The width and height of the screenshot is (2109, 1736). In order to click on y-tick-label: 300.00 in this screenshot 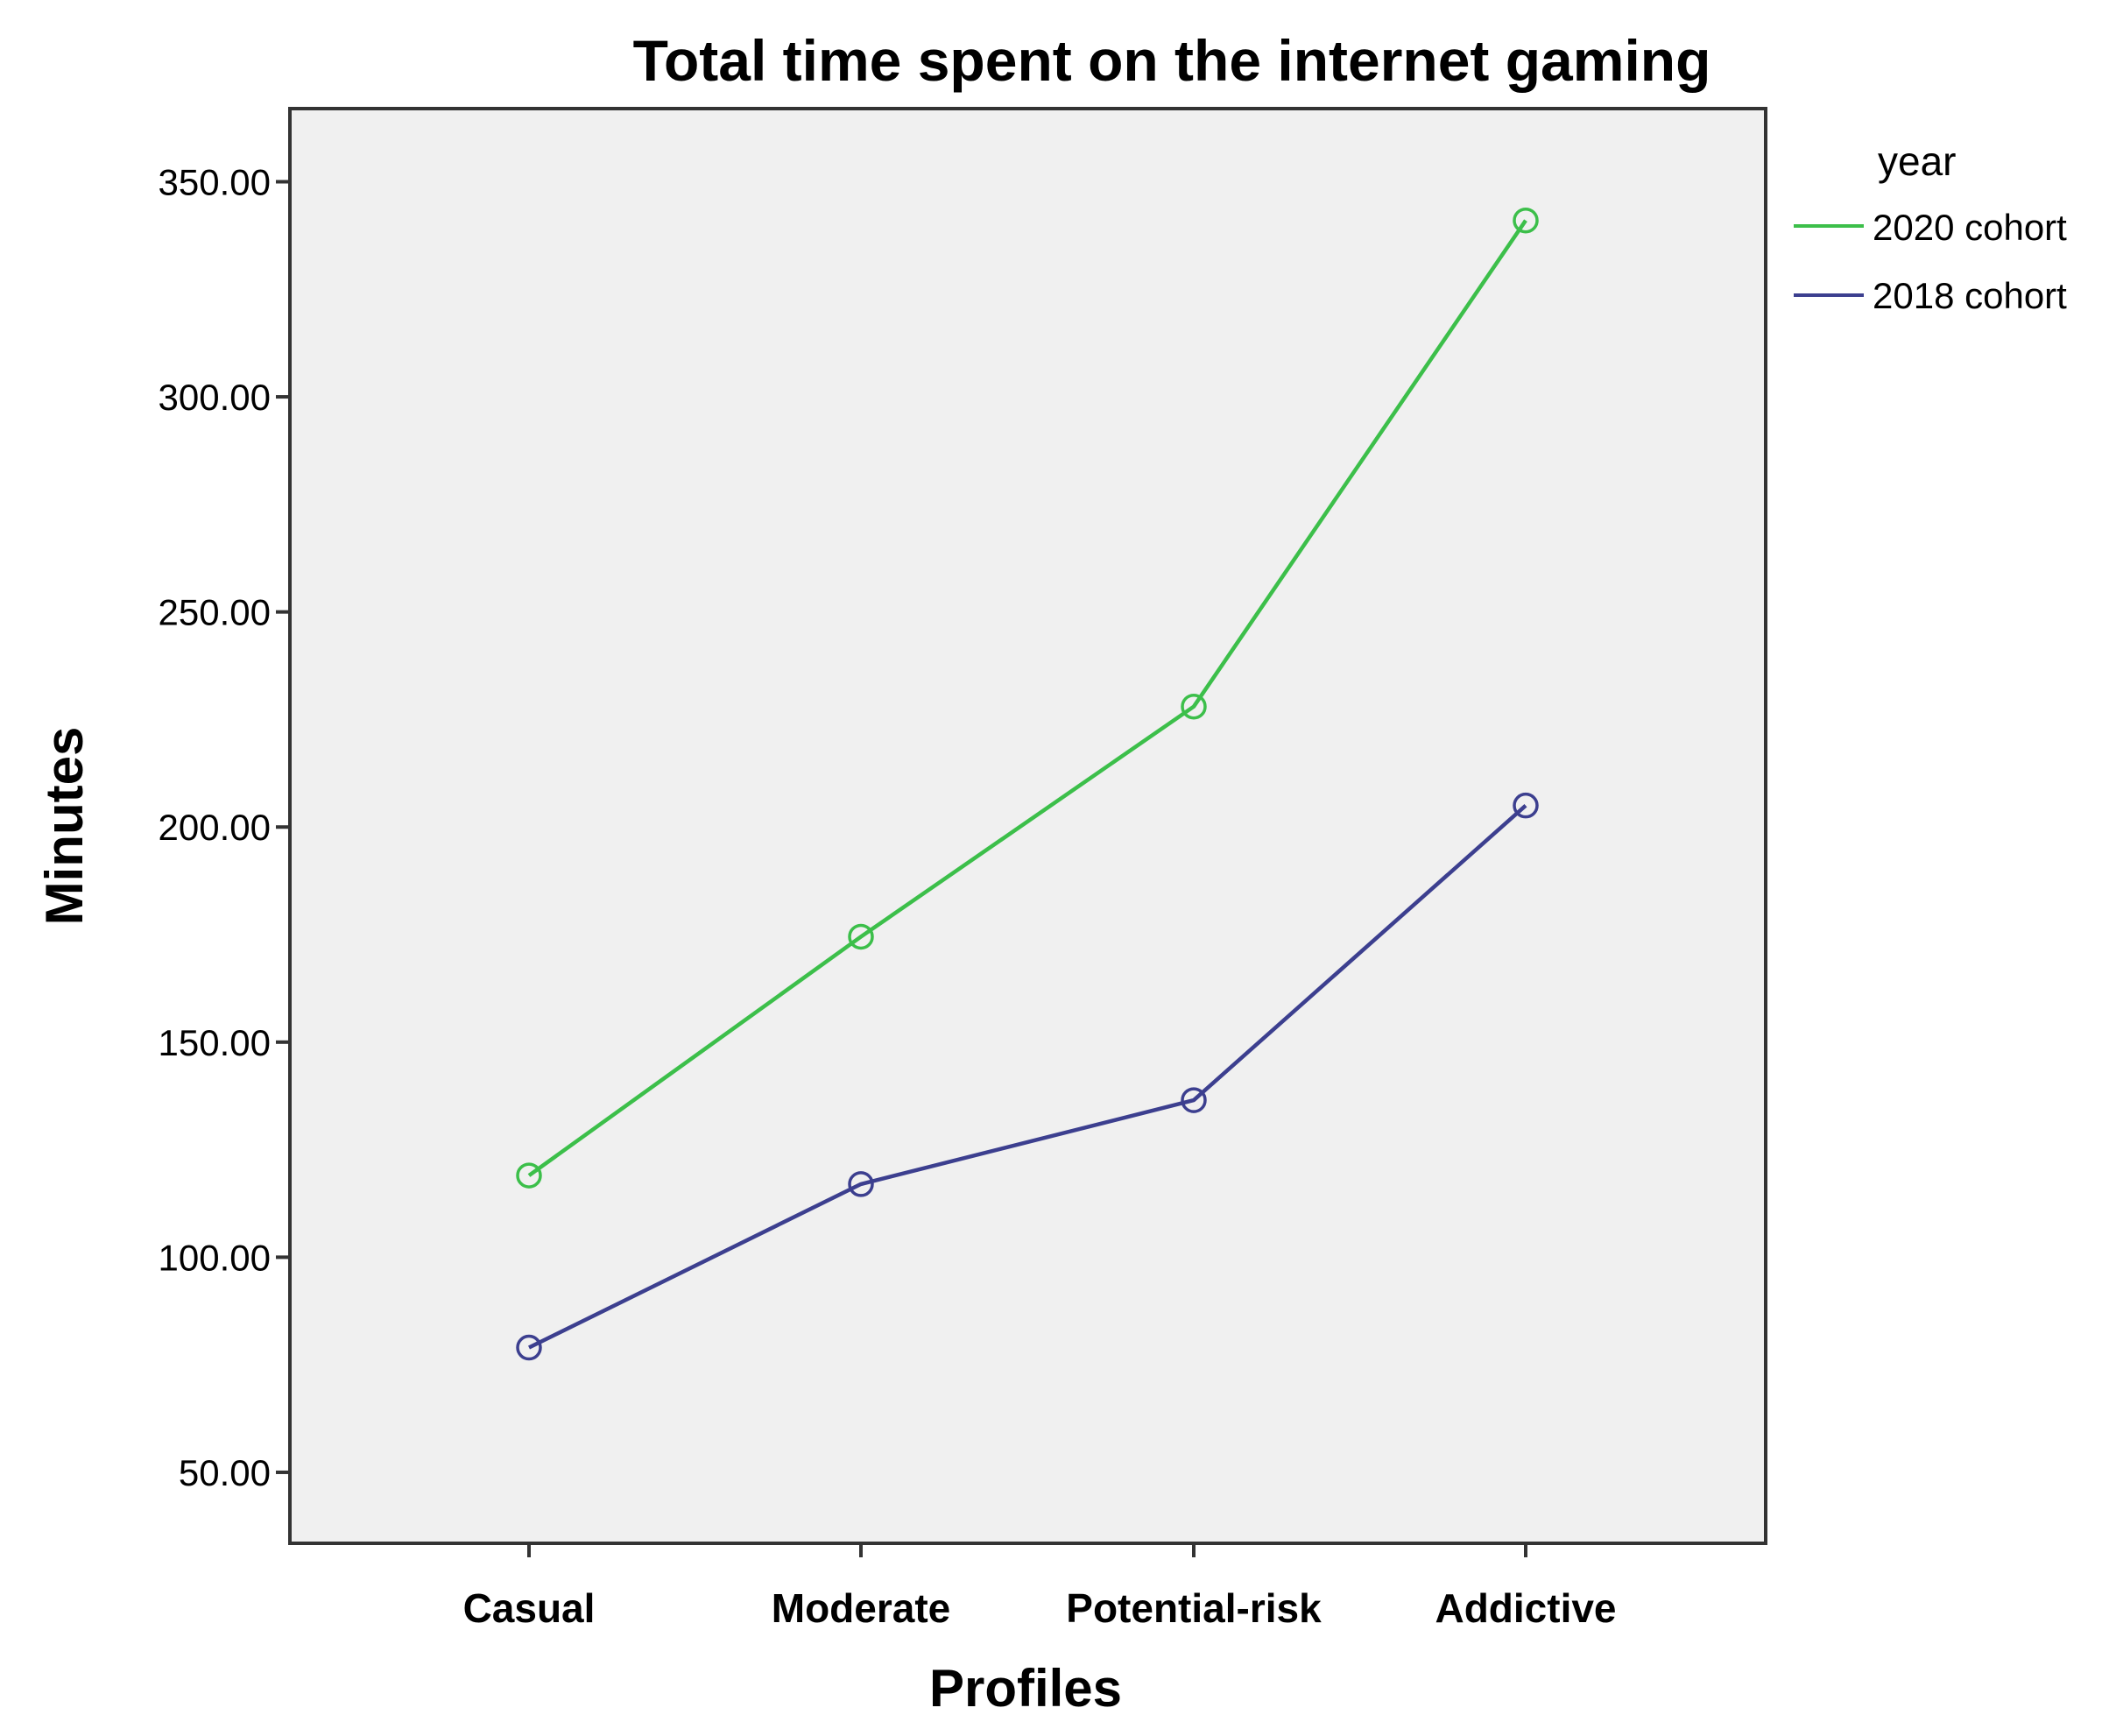, I will do `click(215, 397)`.